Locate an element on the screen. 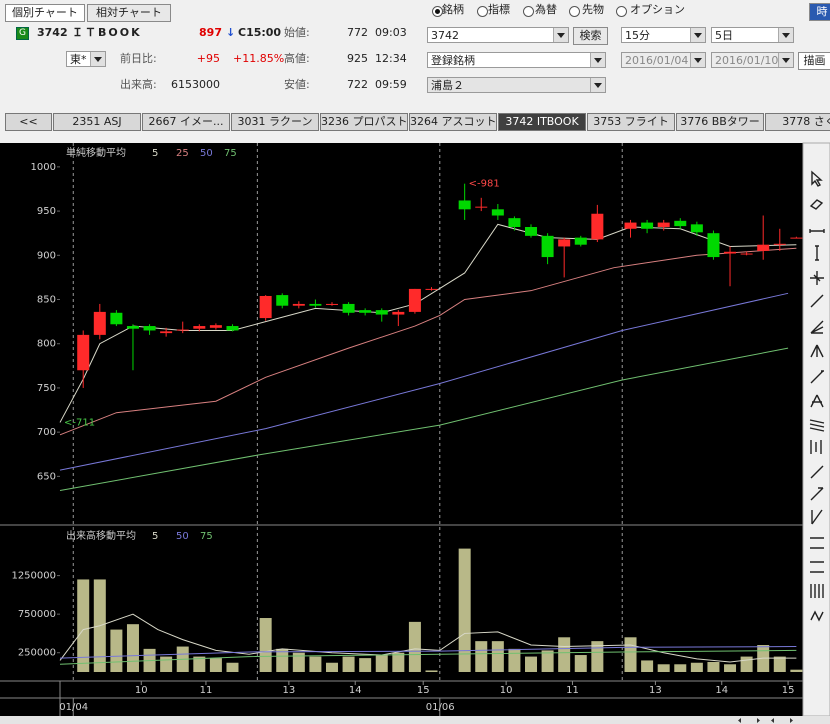  symbol-select: 3742 is located at coordinates (498, 35).